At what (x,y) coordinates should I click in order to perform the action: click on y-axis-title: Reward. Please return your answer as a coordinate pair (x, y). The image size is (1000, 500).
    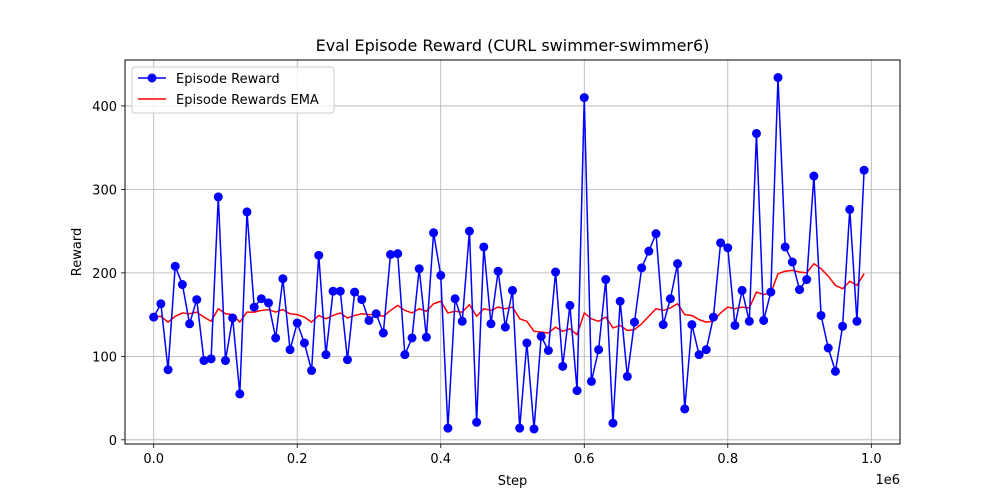
    Looking at the image, I should click on (77, 252).